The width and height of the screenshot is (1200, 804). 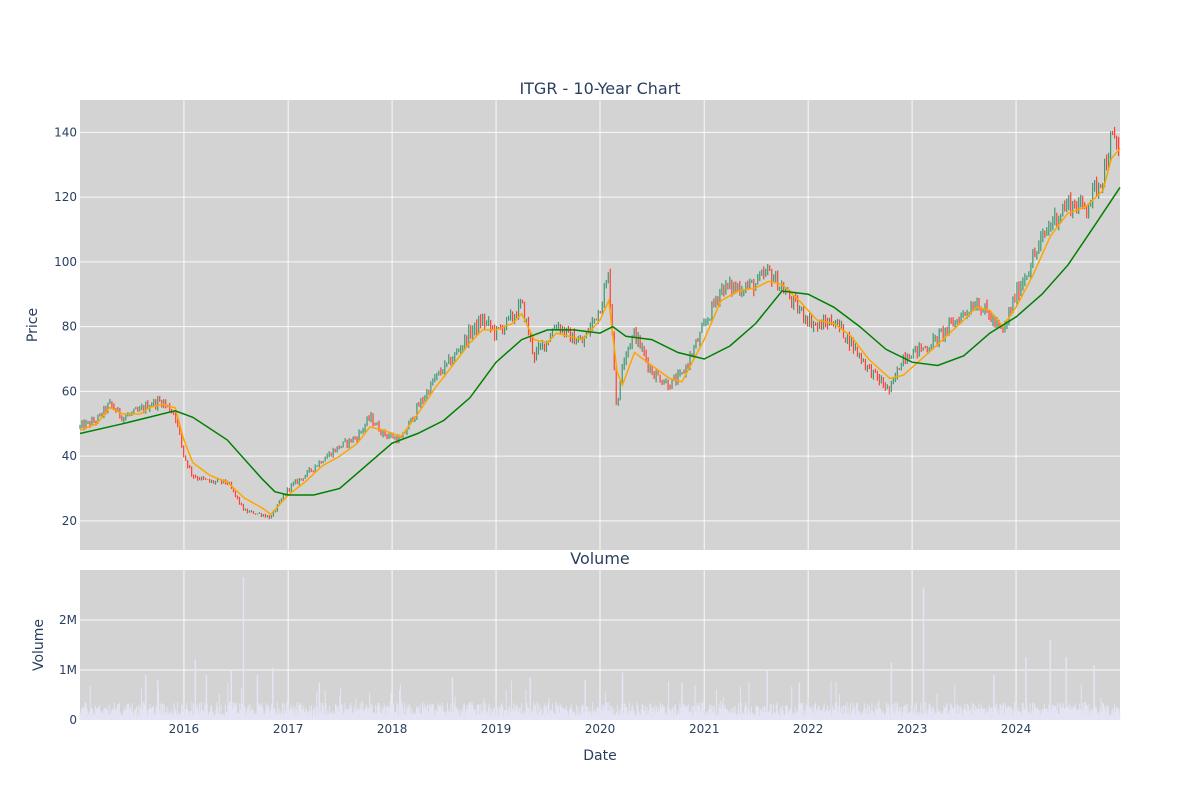 What do you see at coordinates (69, 327) in the screenshot?
I see `price-tick-label: 80` at bounding box center [69, 327].